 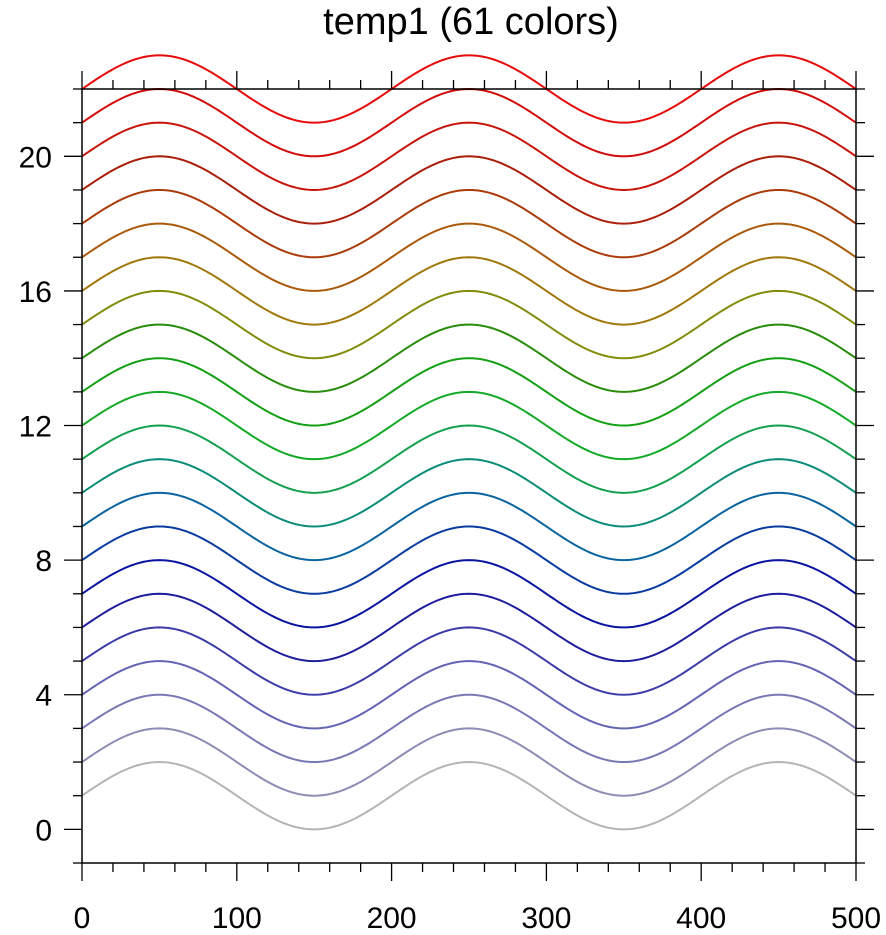 I want to click on y-tick-label: 16, so click(x=35, y=292).